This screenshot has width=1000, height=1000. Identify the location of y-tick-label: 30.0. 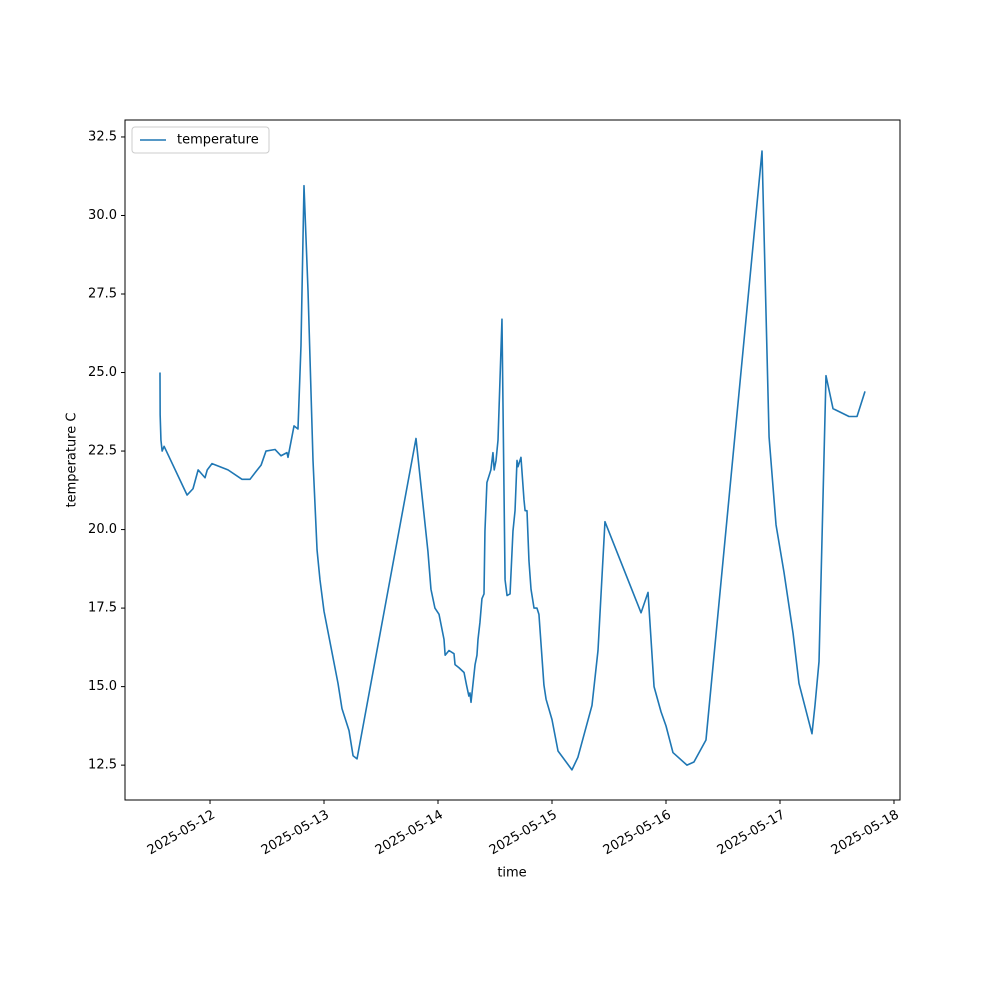
(102, 215).